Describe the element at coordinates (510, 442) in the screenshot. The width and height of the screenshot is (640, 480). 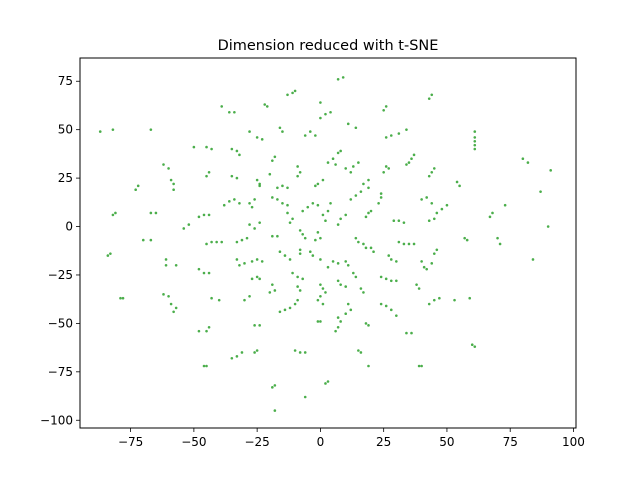
I see `x-tick-label: 75` at that location.